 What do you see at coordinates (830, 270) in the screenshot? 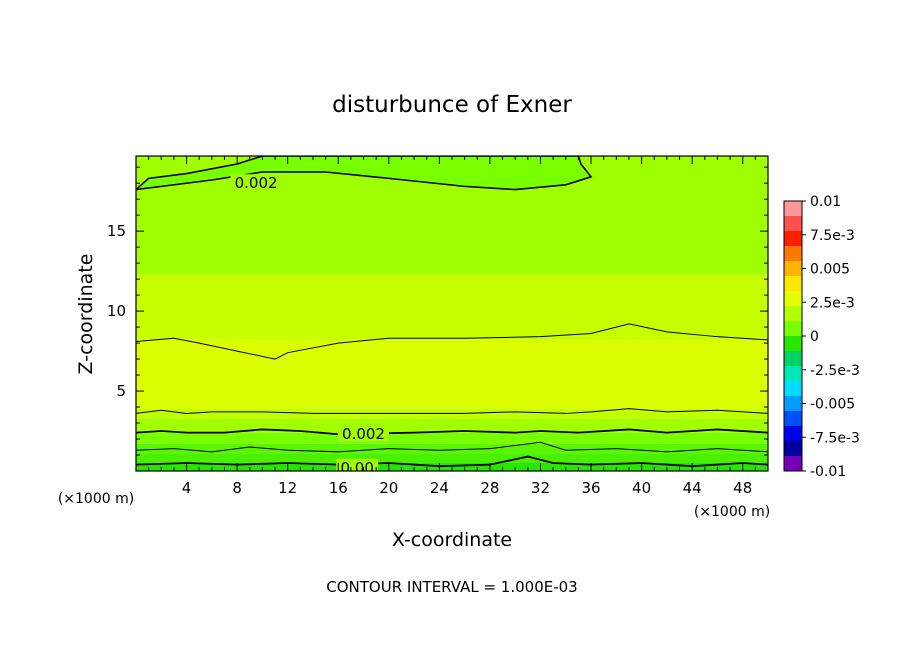
I see `colorbar-label-2: 0.005` at bounding box center [830, 270].